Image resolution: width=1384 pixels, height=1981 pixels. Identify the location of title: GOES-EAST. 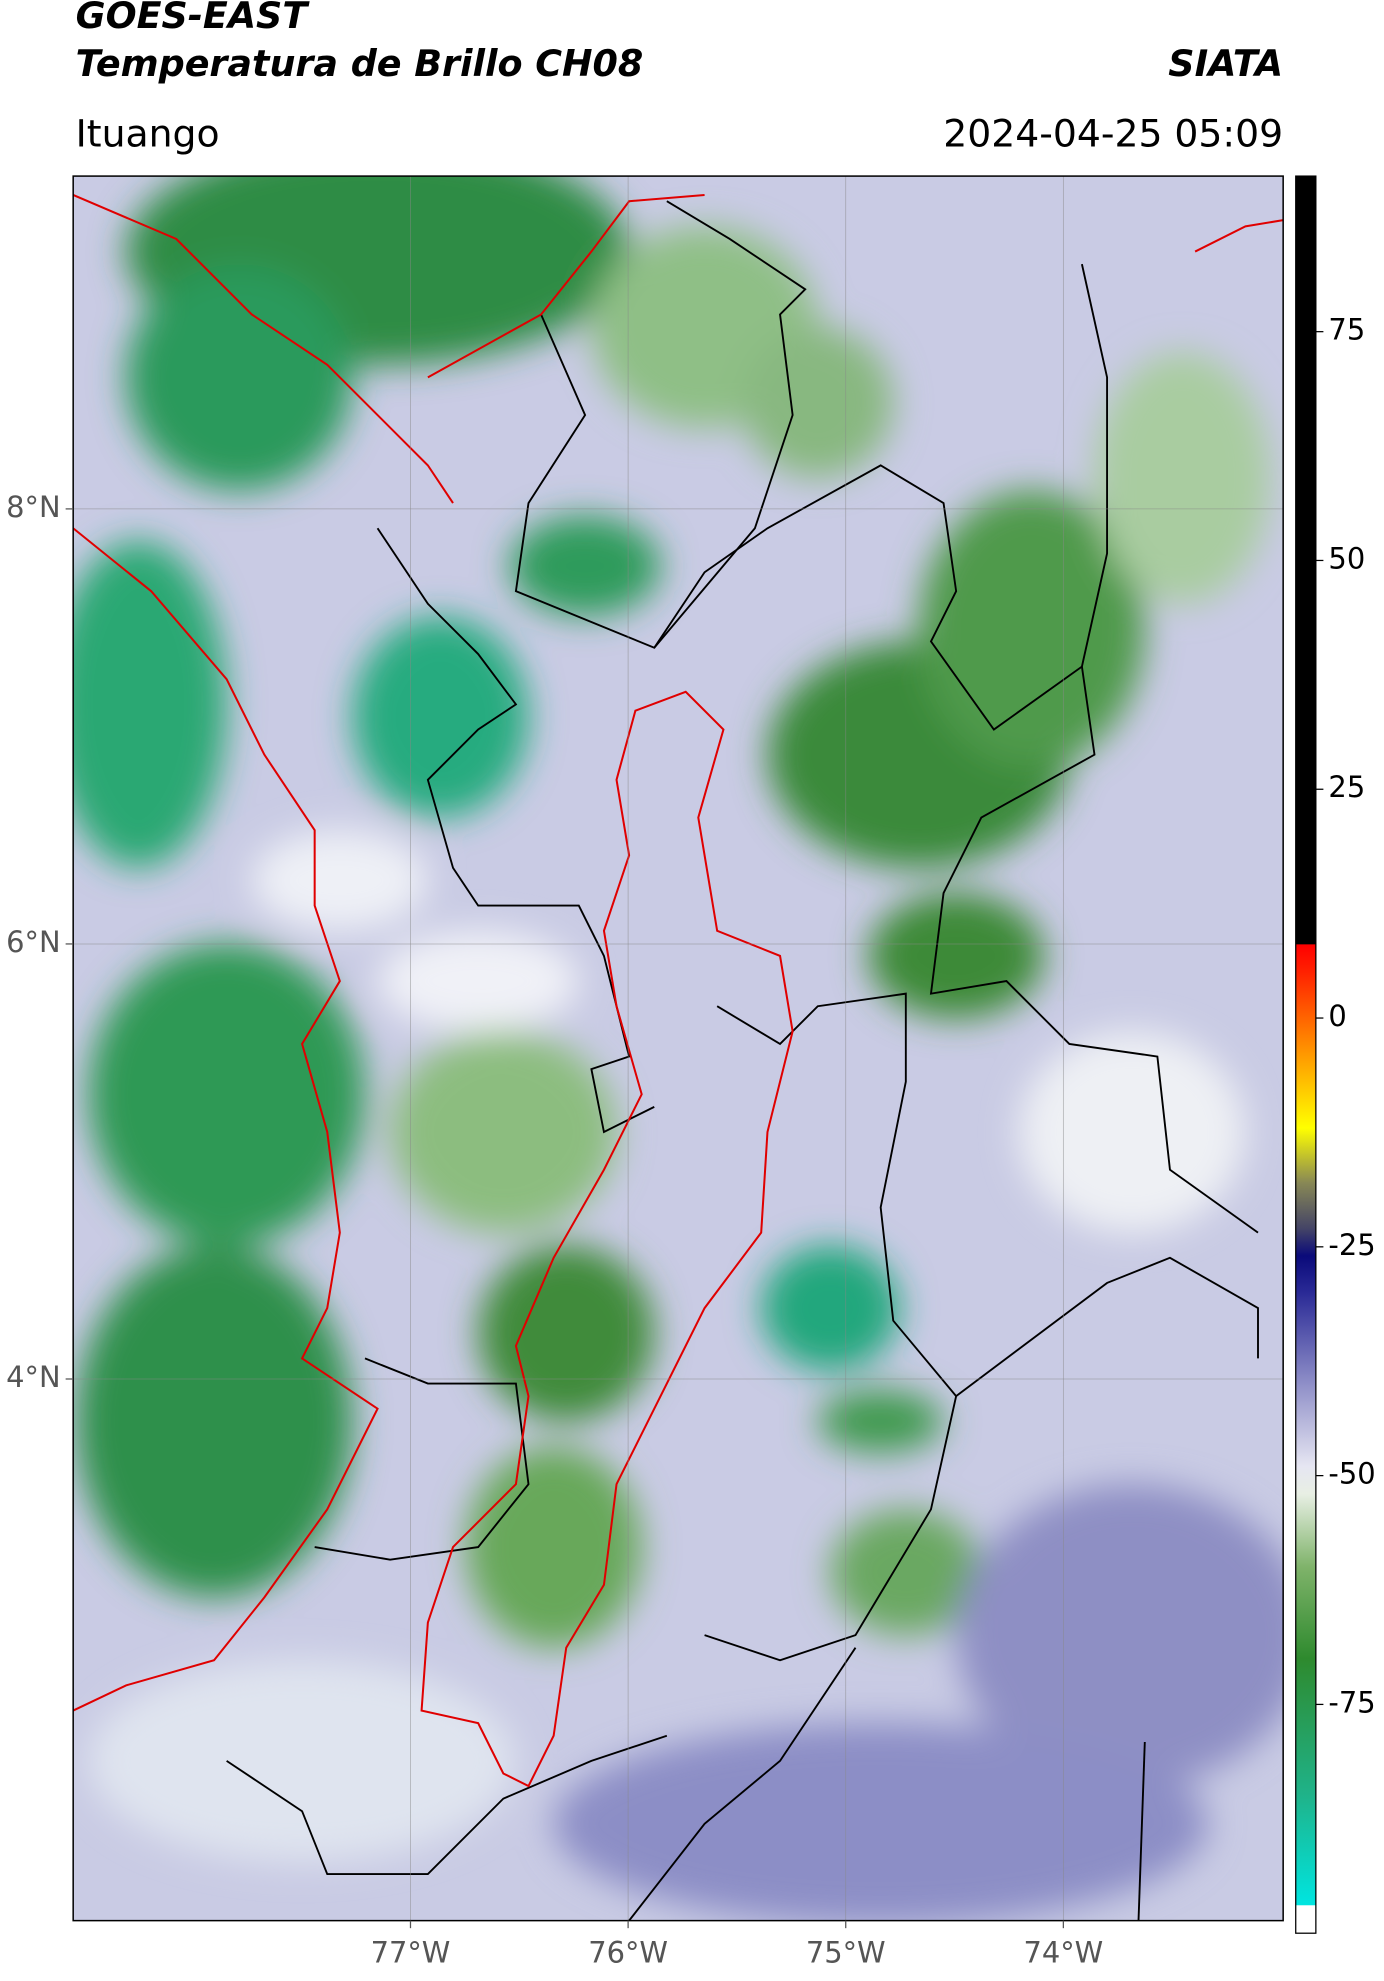
(193, 18).